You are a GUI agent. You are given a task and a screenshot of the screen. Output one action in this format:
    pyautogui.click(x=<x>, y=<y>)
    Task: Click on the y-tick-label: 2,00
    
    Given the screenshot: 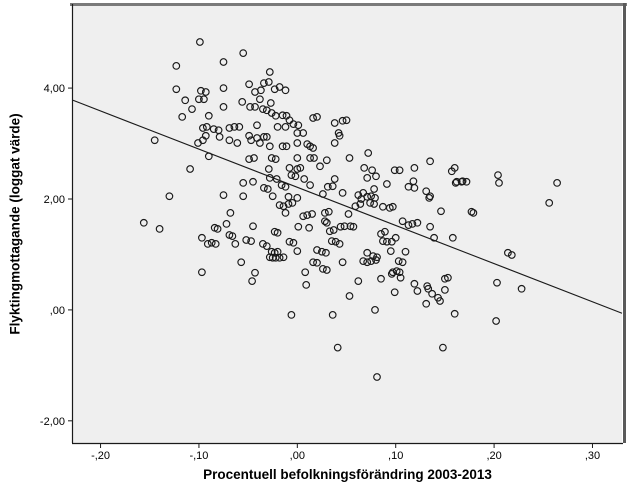 What is the action you would take?
    pyautogui.click(x=54, y=200)
    